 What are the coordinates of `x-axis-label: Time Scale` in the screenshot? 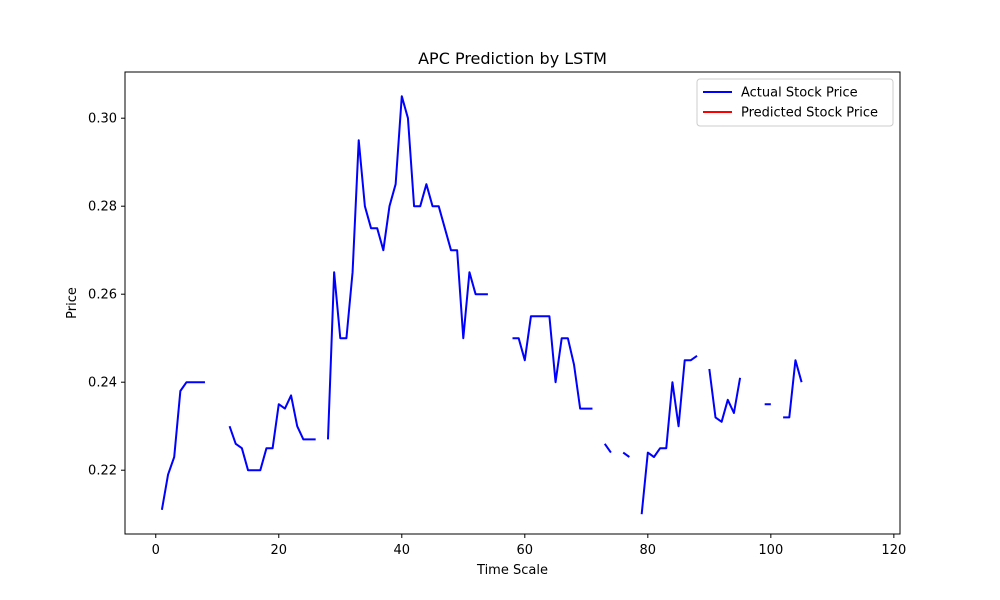 It's located at (512, 570).